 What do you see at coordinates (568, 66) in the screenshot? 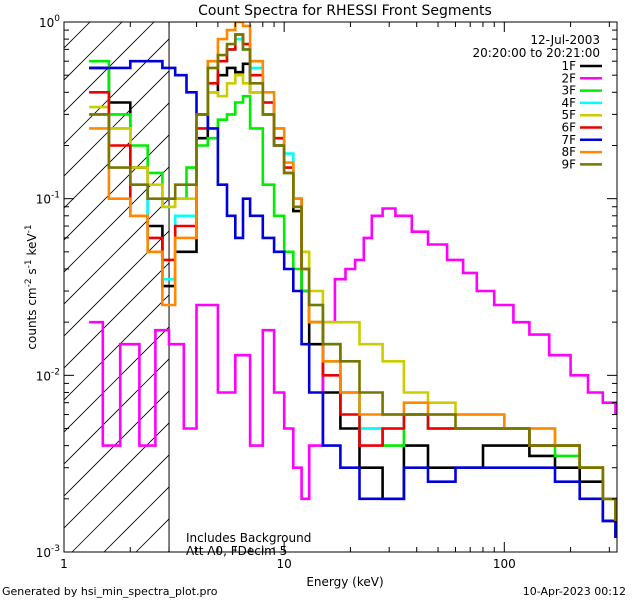
I see `legend-label-1f: 1F` at bounding box center [568, 66].